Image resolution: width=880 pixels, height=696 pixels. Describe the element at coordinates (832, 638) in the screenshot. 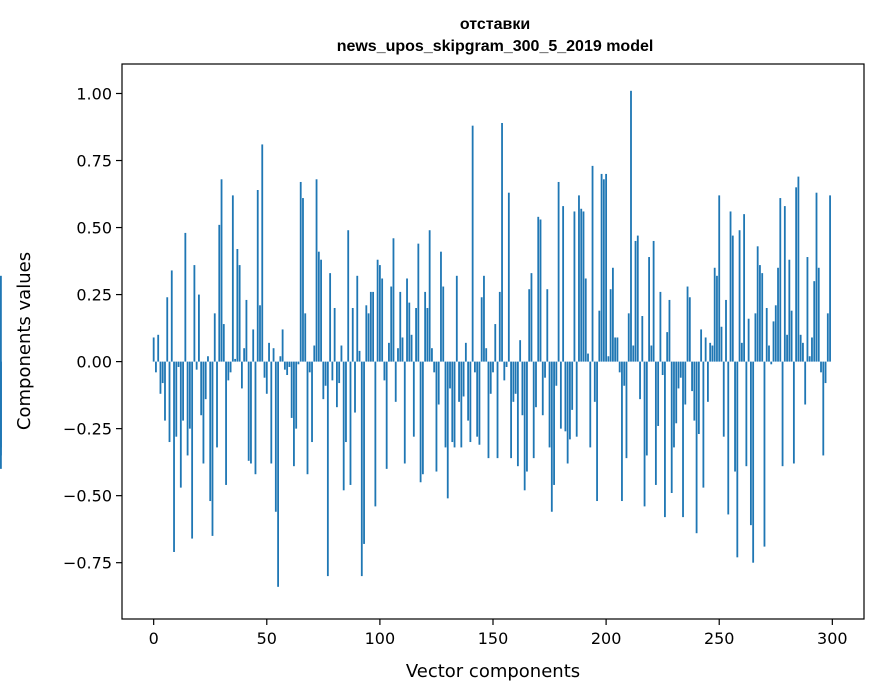

I see `x-tick-label-300: 300` at that location.